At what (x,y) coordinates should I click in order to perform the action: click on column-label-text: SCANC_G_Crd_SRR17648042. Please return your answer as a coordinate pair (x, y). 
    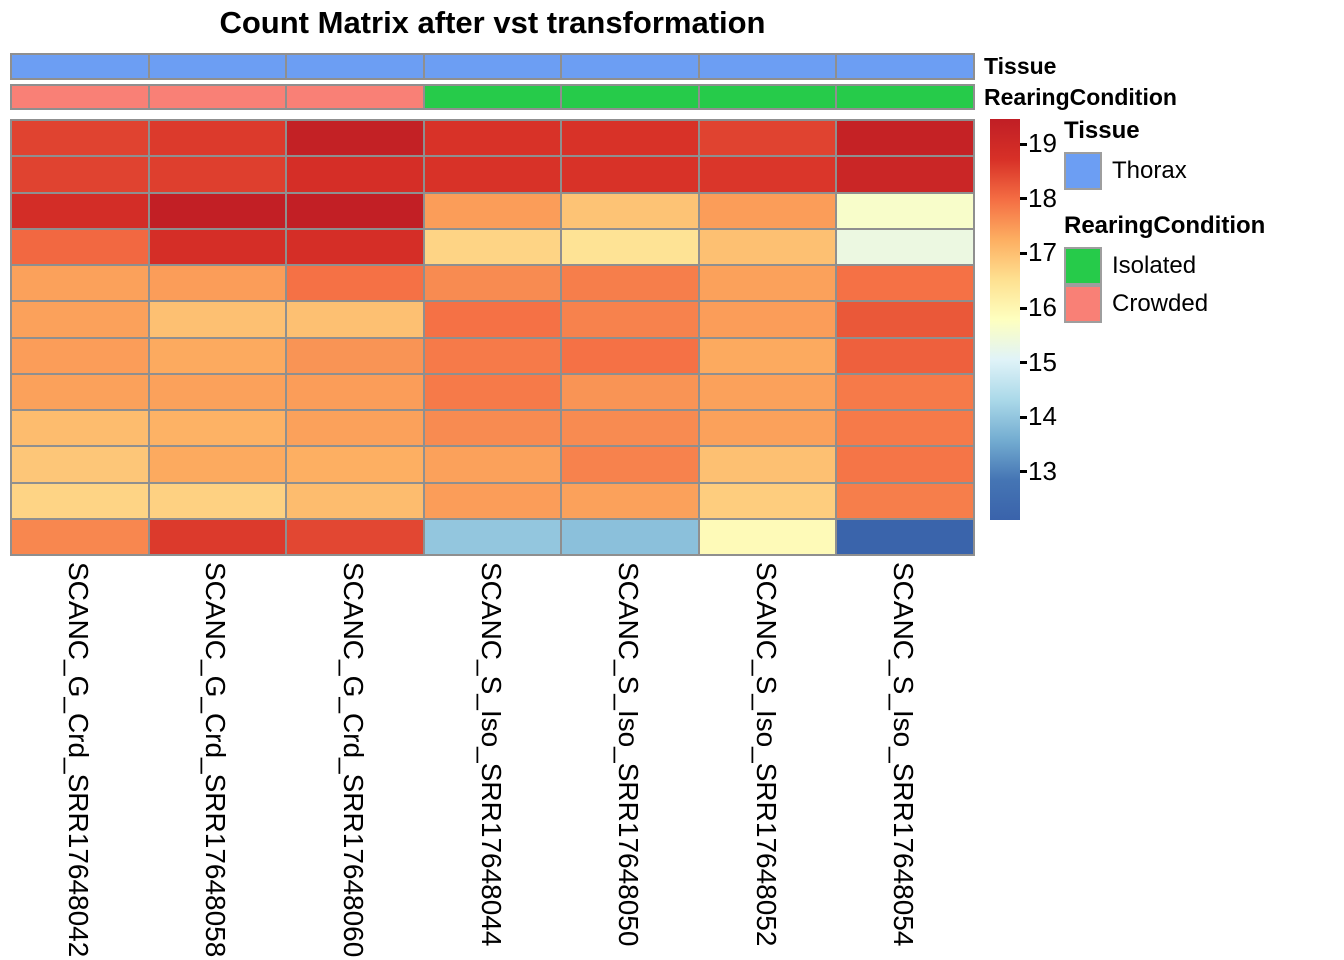
    Looking at the image, I should click on (78, 760).